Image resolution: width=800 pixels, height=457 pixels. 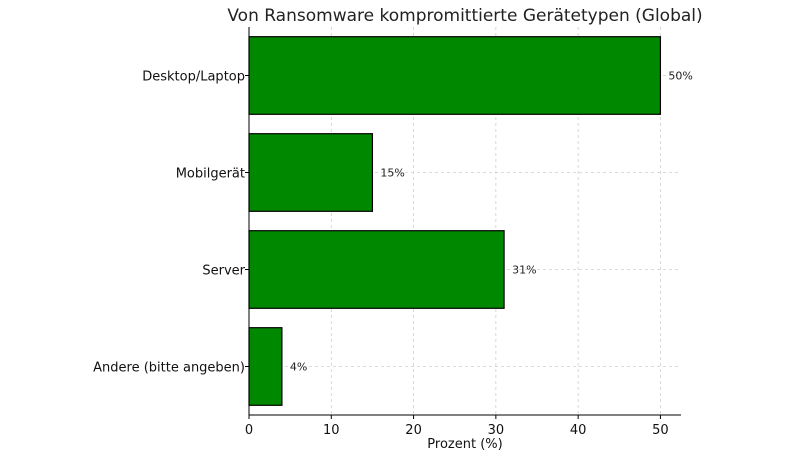 What do you see at coordinates (524, 270) in the screenshot?
I see `data-label: 31%` at bounding box center [524, 270].